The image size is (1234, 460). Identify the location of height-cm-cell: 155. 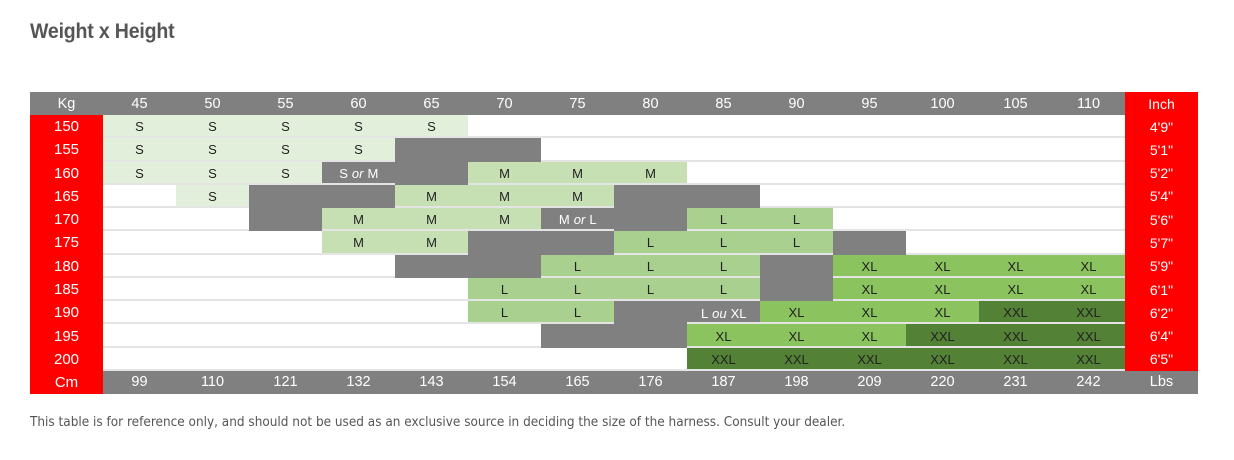
(66, 150).